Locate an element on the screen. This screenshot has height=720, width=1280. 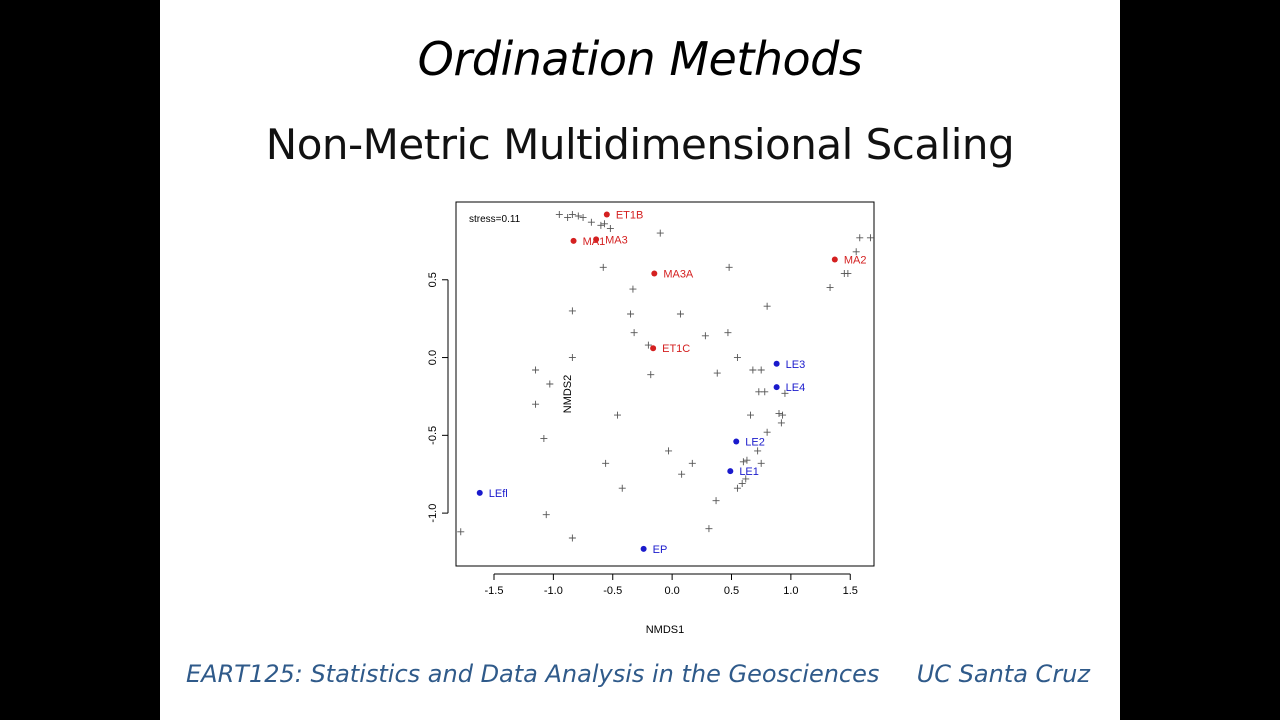
institution-footer: UC Santa Cruz is located at coordinates (1003, 674).